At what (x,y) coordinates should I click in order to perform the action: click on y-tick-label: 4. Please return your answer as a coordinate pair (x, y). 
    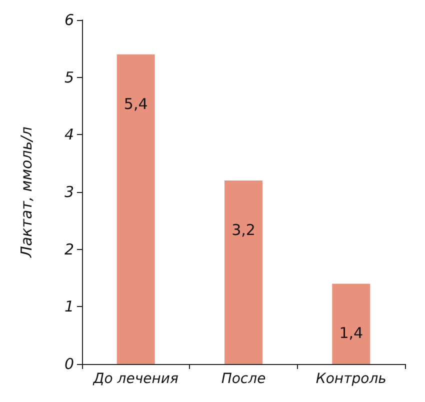
    Looking at the image, I should click on (69, 135).